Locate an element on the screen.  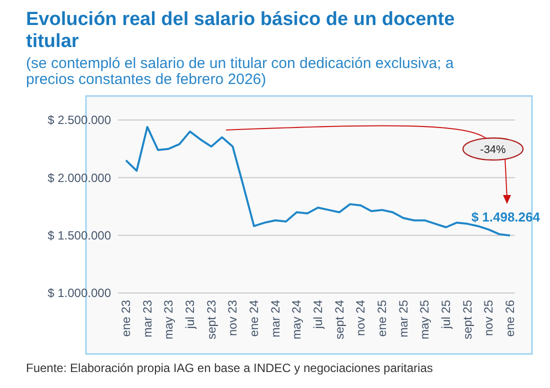
x-tick-label: sept 25 is located at coordinates (467, 320).